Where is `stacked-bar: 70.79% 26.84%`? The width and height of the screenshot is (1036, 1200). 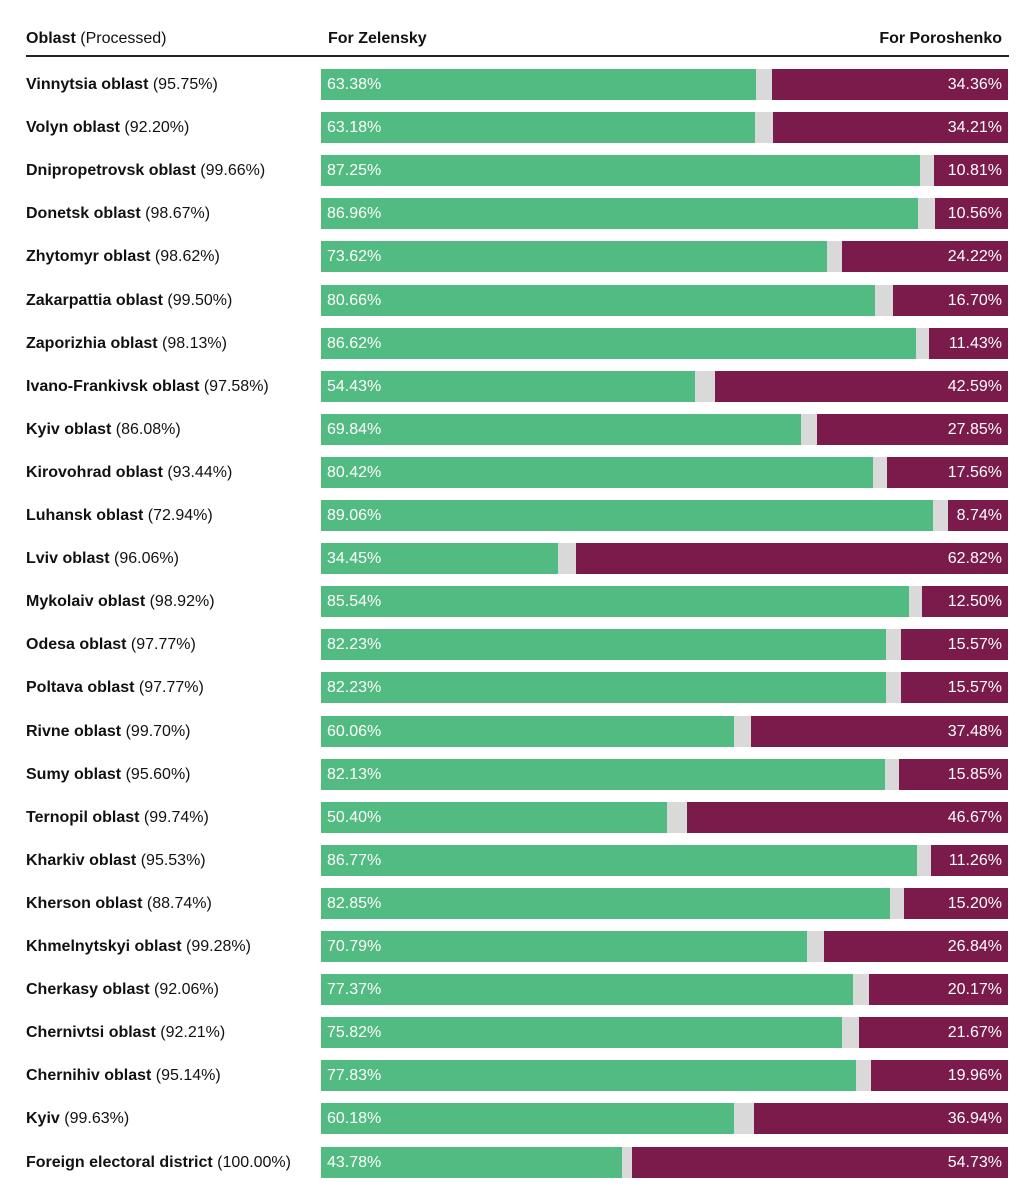 stacked-bar: 70.79% 26.84% is located at coordinates (664, 946).